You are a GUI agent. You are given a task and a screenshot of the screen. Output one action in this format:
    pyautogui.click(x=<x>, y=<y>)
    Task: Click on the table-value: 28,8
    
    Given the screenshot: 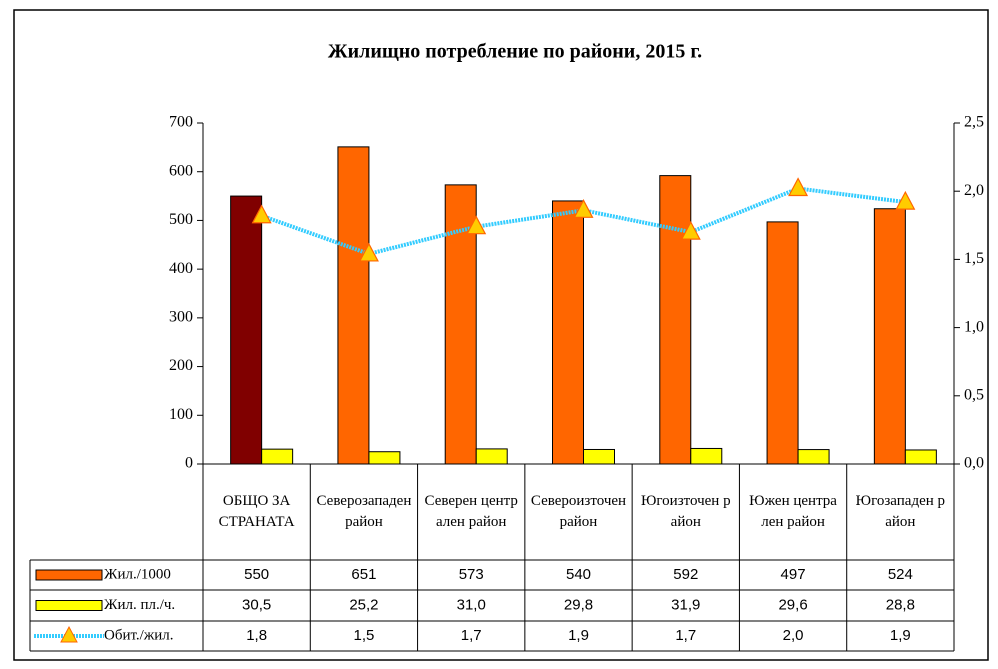 What is the action you would take?
    pyautogui.click(x=900, y=604)
    